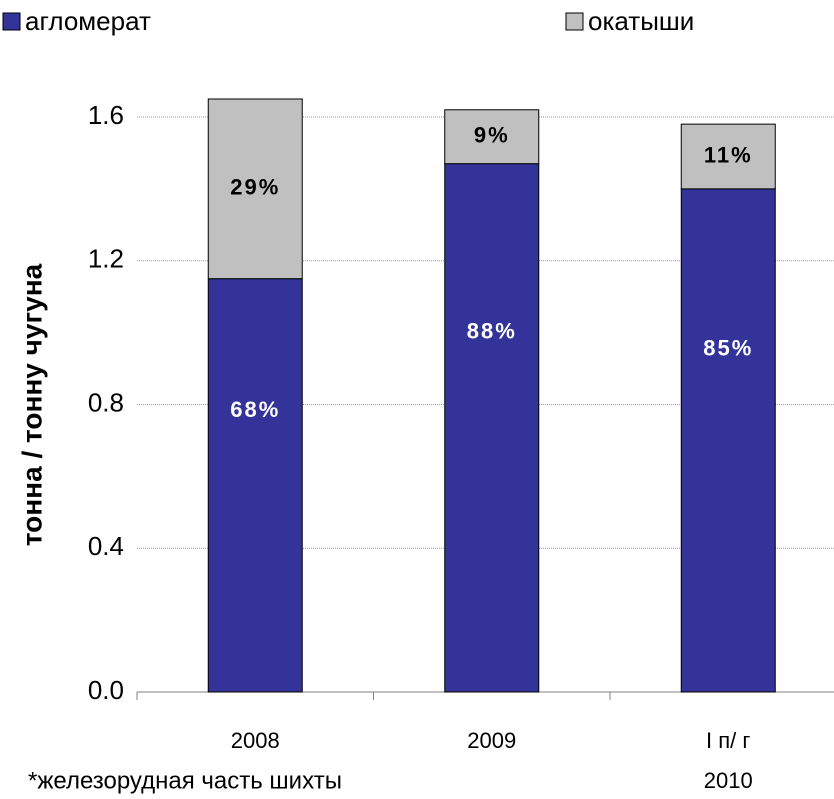 This screenshot has width=834, height=799. What do you see at coordinates (491, 740) in the screenshot?
I see `x-tick-label: 2009` at bounding box center [491, 740].